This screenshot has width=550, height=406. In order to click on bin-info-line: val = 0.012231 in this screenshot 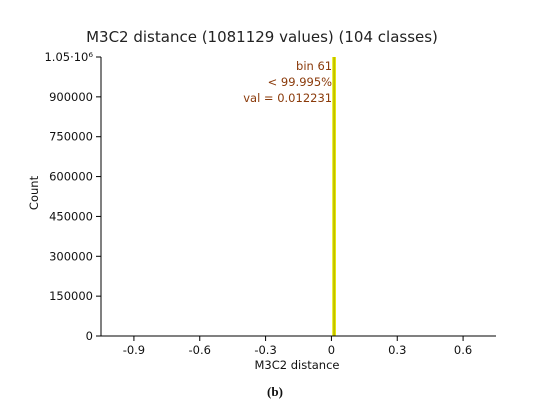, I will do `click(287, 98)`.